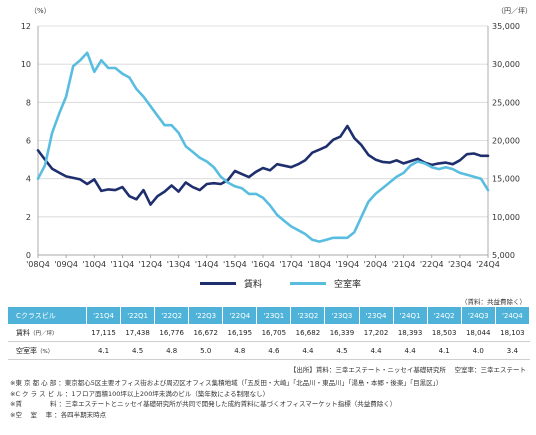 The height and width of the screenshot is (435, 536). What do you see at coordinates (28, 102) in the screenshot?
I see `y-left-tick-label: 8` at bounding box center [28, 102].